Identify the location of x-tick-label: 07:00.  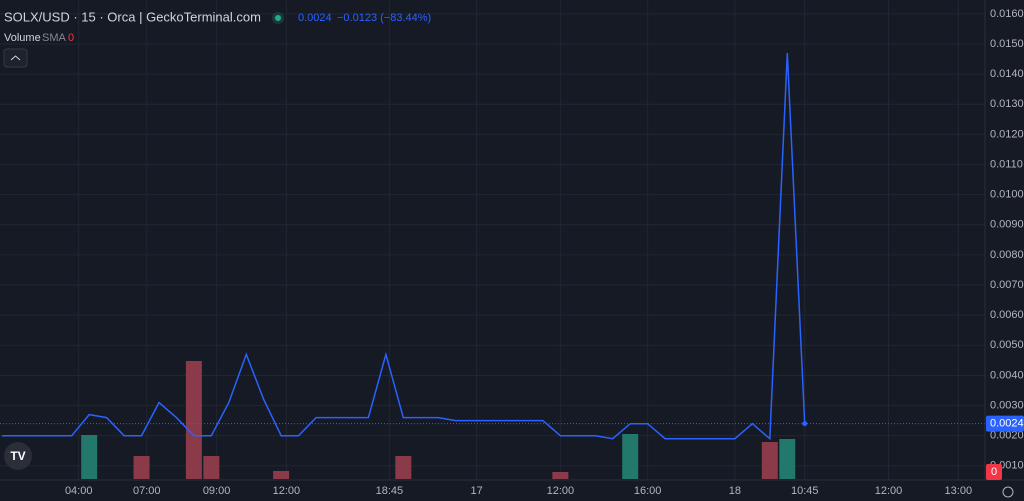
(147, 491).